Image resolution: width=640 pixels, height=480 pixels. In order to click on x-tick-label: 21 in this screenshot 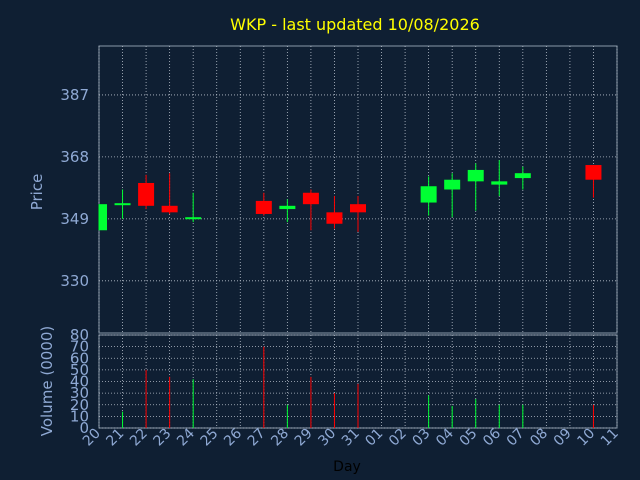, I will do `click(115, 438)`.